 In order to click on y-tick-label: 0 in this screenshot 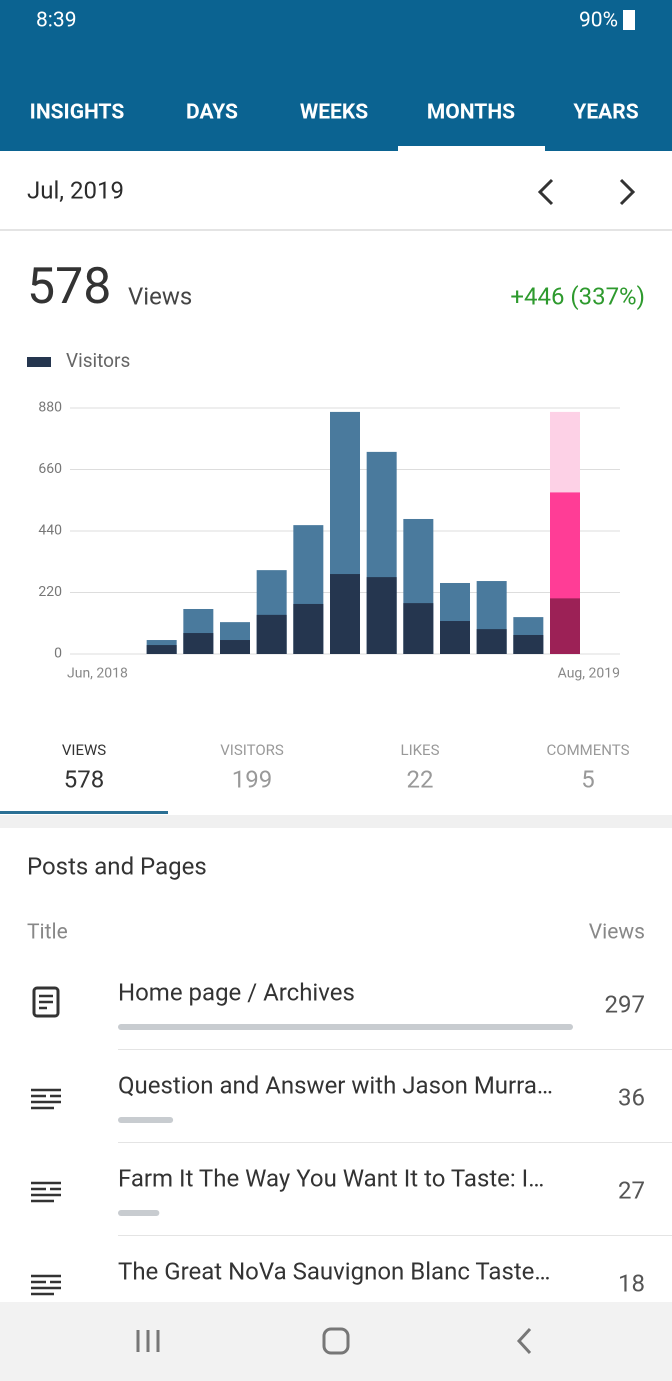, I will do `click(58, 654)`.